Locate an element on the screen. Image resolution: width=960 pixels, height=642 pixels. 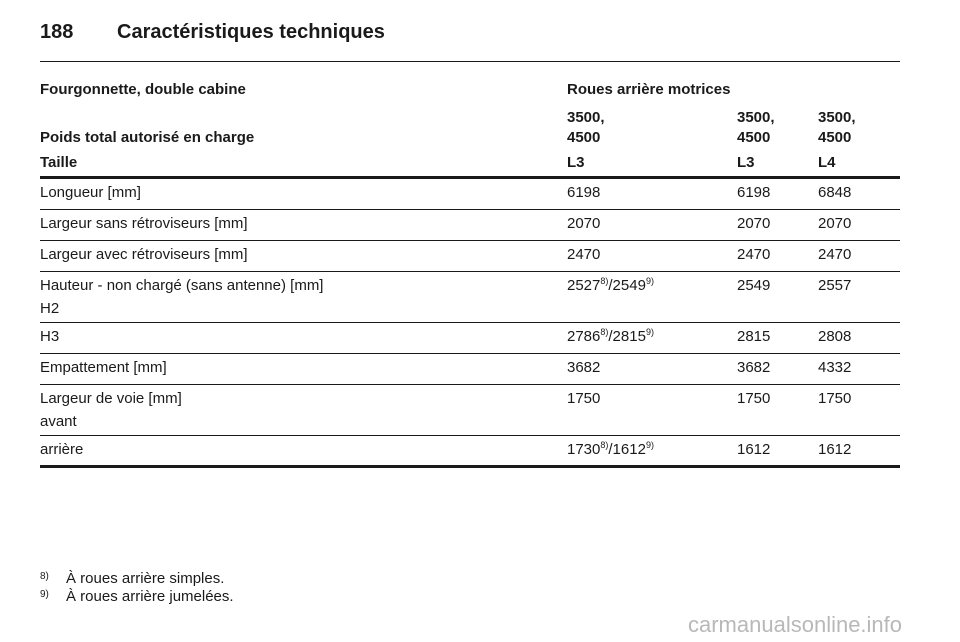
cell-value: 2815 is located at coordinates (754, 336).